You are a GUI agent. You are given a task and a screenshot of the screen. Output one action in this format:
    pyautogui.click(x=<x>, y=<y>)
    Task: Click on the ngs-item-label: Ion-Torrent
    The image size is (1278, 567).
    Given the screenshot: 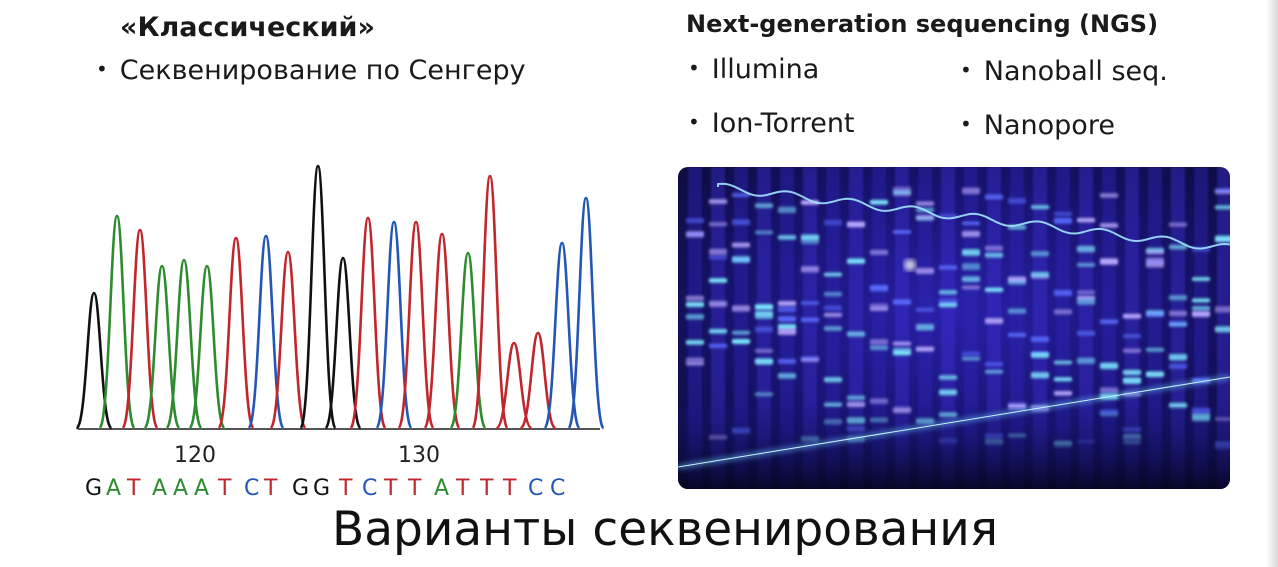 What is the action you would take?
    pyautogui.click(x=783, y=123)
    